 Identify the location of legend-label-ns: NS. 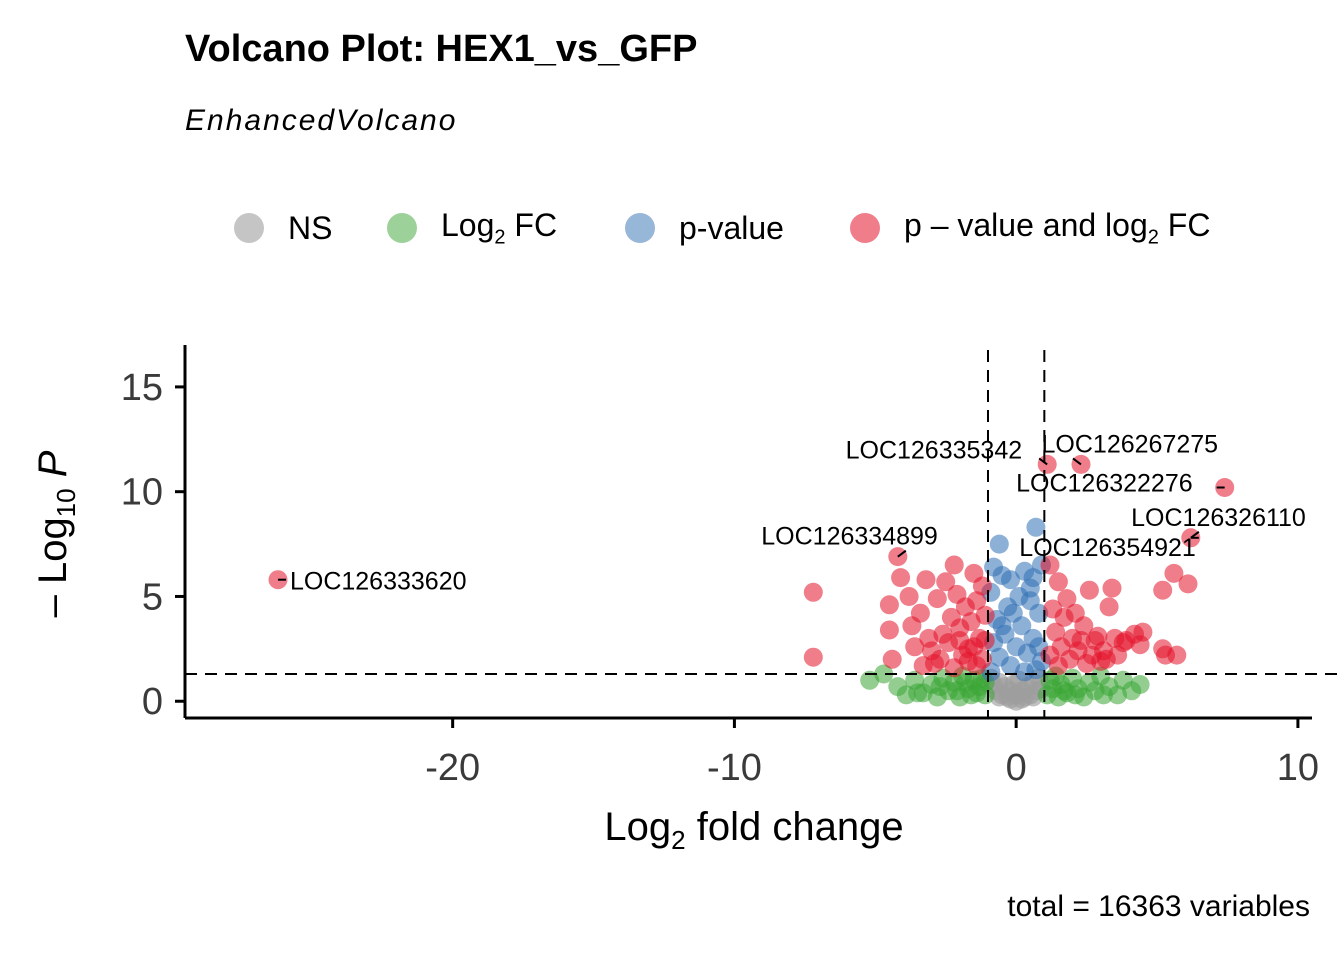
(310, 227).